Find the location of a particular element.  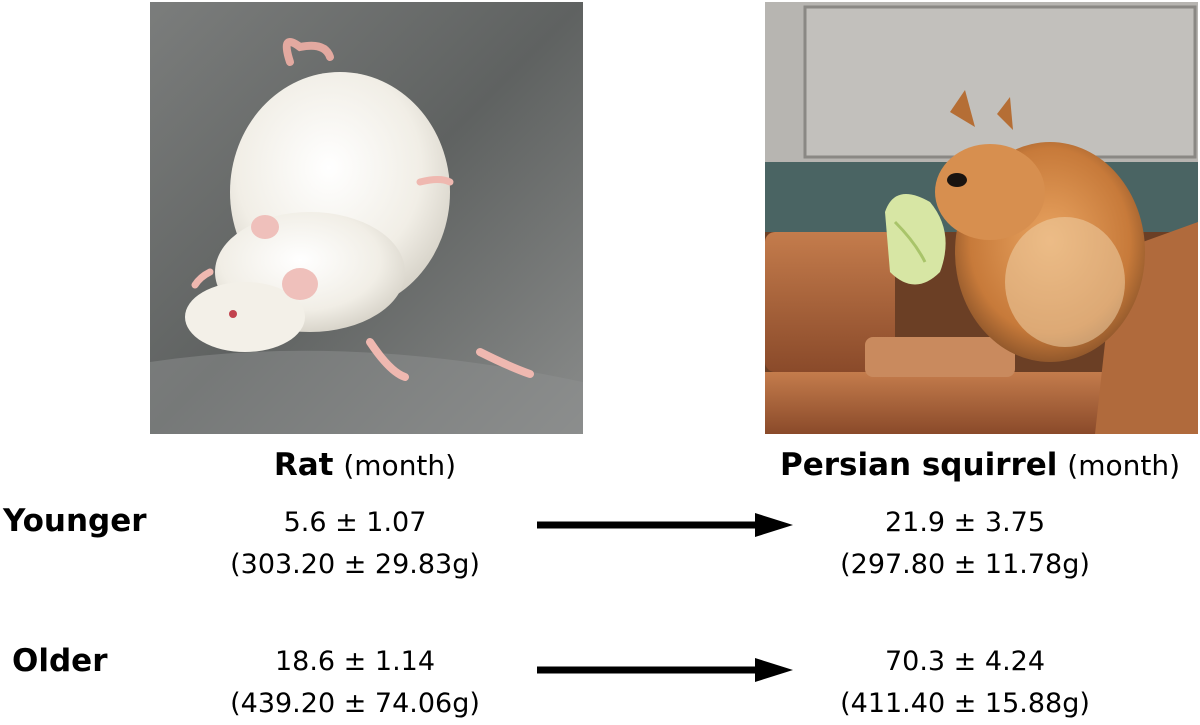

squirrel-older-age: 70.3 ± 4.24 is located at coordinates (965, 661).